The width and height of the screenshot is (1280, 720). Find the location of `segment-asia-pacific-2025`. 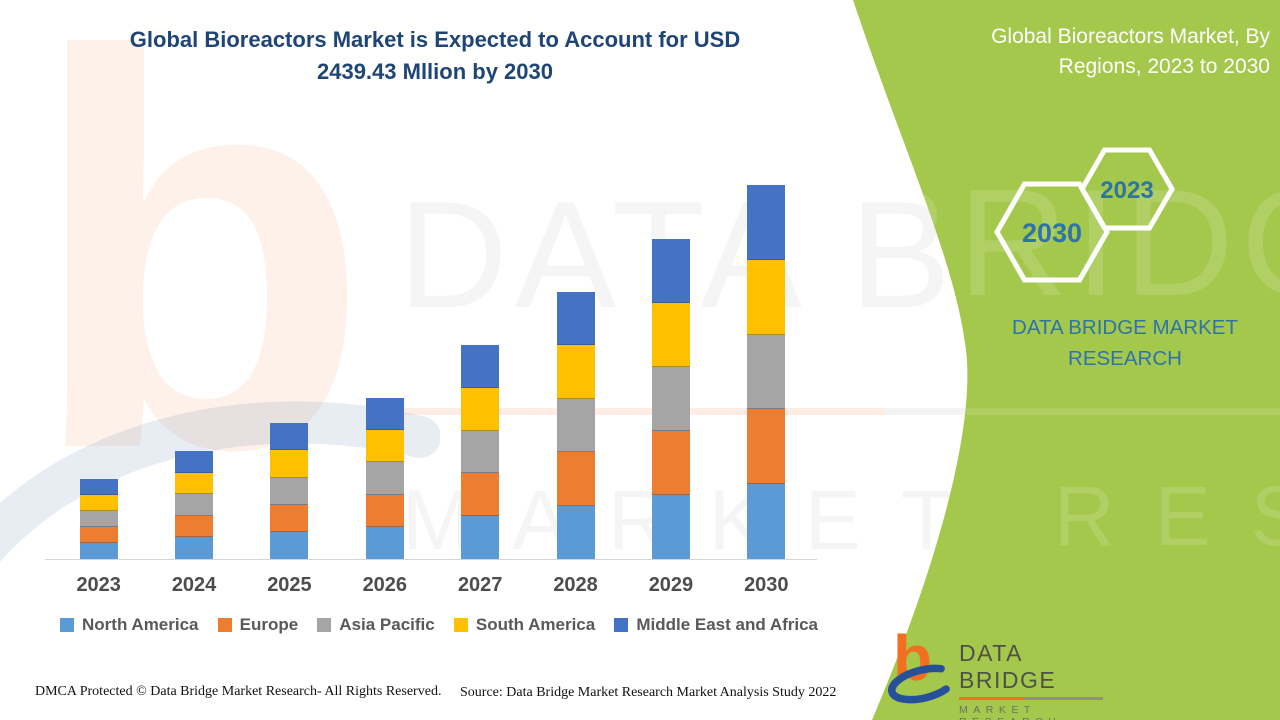

segment-asia-pacific-2025 is located at coordinates (289, 491).